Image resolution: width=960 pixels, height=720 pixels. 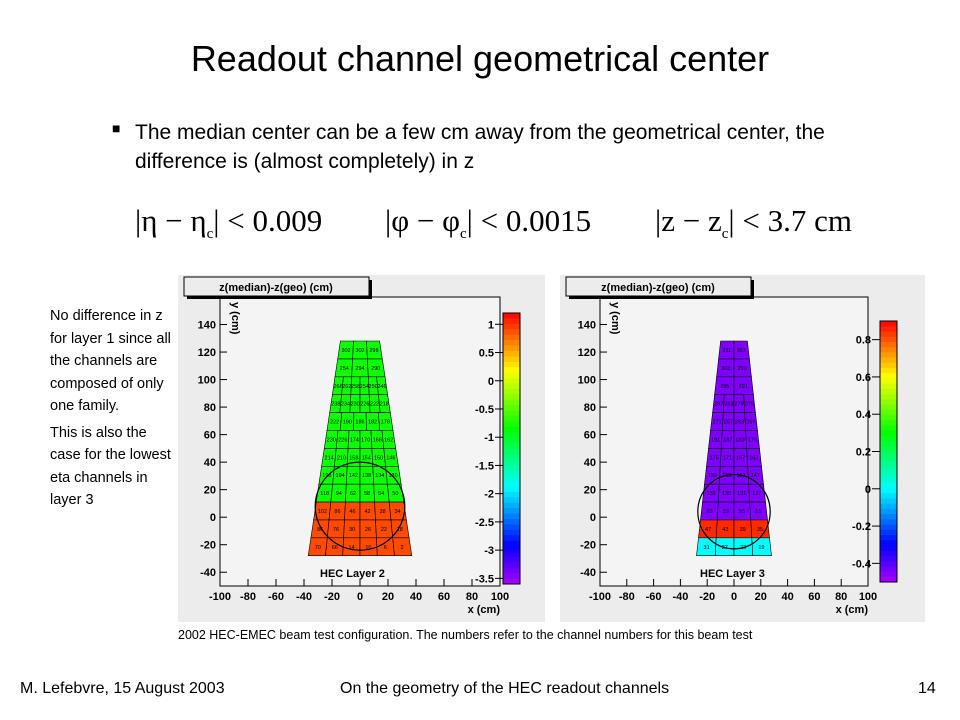 What do you see at coordinates (276, 286) in the screenshot?
I see `title-box` at bounding box center [276, 286].